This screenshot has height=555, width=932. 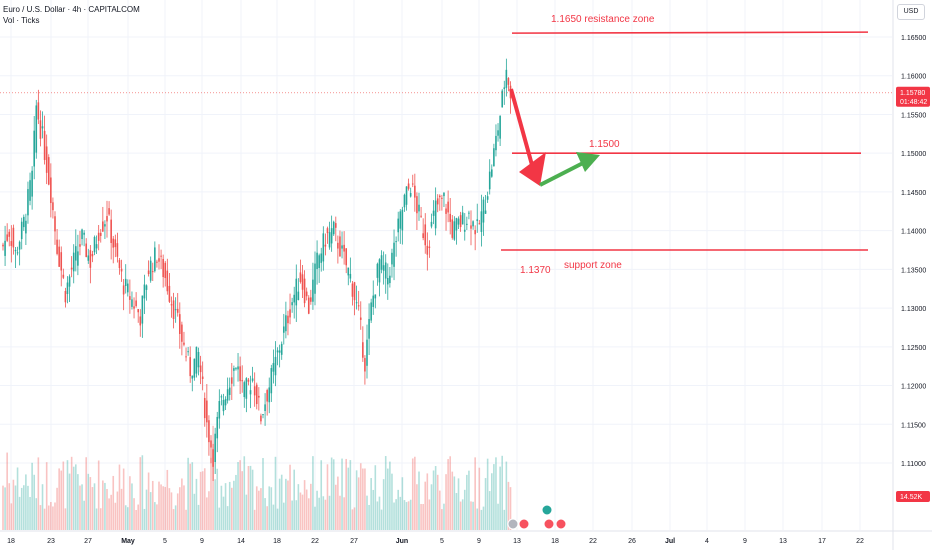 I want to click on price-axis-tick: 1.13500, so click(x=913, y=270).